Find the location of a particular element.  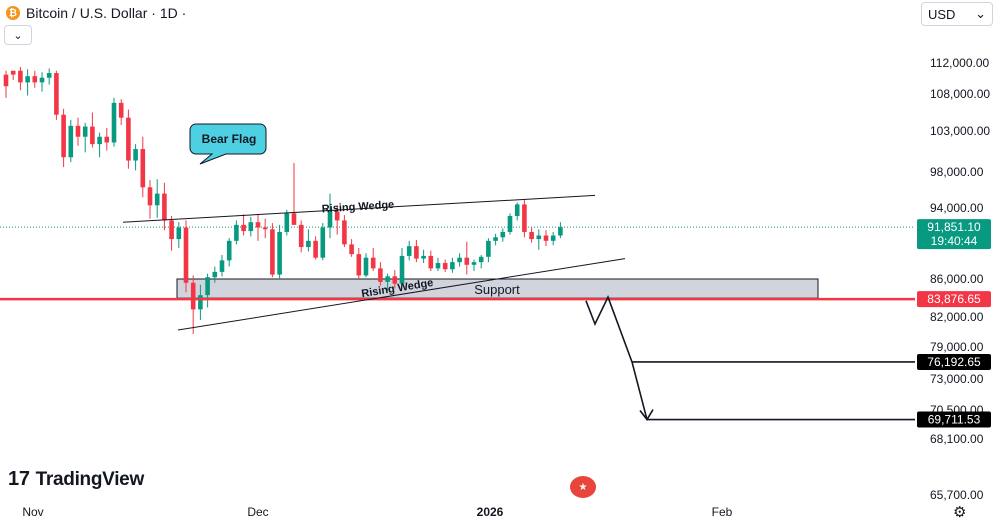

price-tick-label: 79,000.00 is located at coordinates (957, 347).